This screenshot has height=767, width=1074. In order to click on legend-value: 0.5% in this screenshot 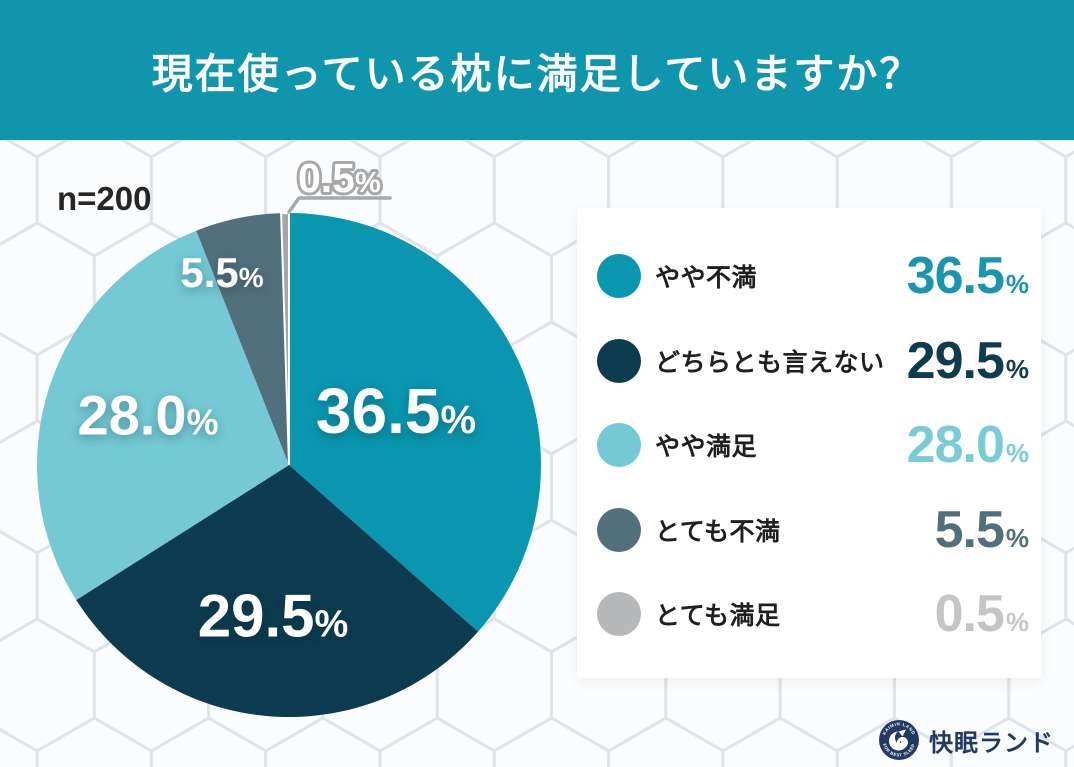, I will do `click(981, 614)`.